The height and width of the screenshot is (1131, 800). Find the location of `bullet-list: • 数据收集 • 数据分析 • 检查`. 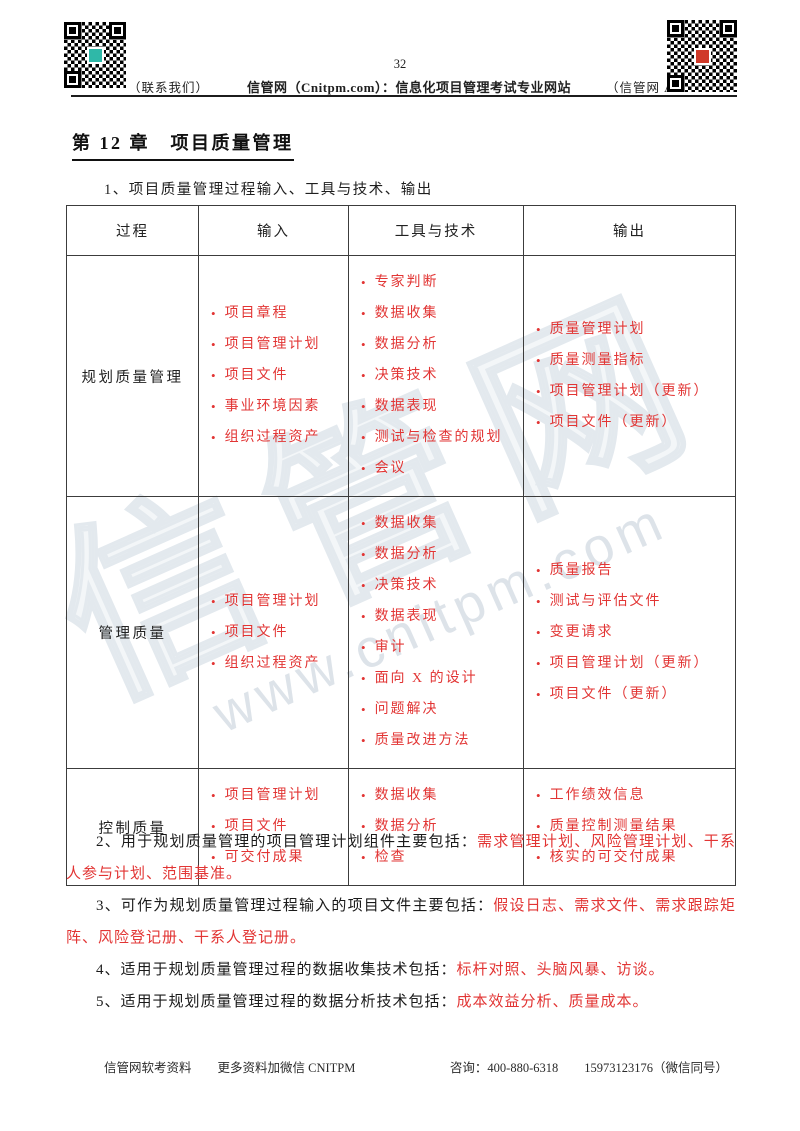

bullet-list: • 数据收集 • 数据分析 • 检查 is located at coordinates (439, 827).